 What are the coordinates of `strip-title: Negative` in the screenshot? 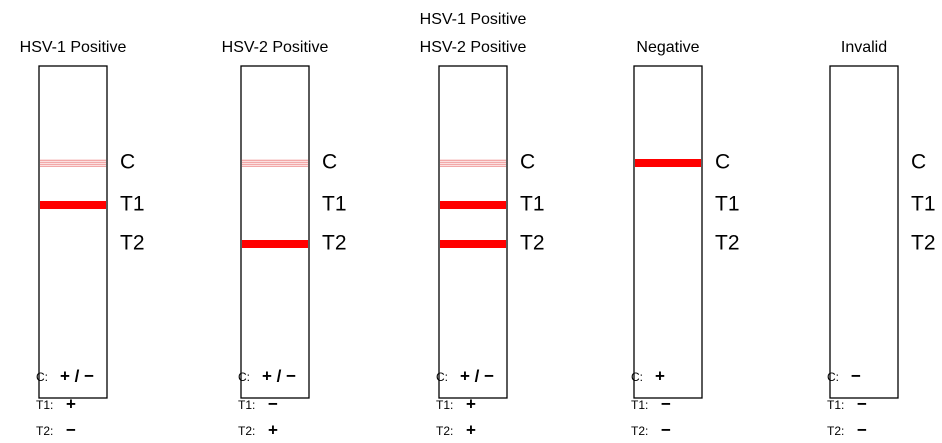 It's located at (667, 47).